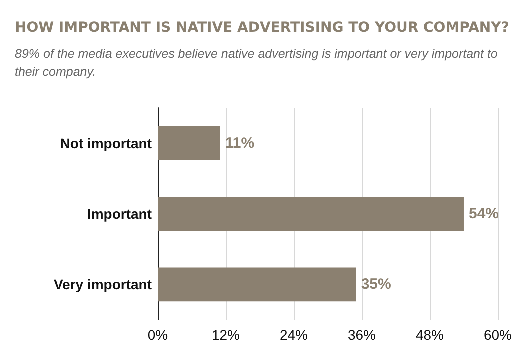 Image resolution: width=523 pixels, height=360 pixels. Describe the element at coordinates (158, 335) in the screenshot. I see `x-tick-label: 0%` at that location.